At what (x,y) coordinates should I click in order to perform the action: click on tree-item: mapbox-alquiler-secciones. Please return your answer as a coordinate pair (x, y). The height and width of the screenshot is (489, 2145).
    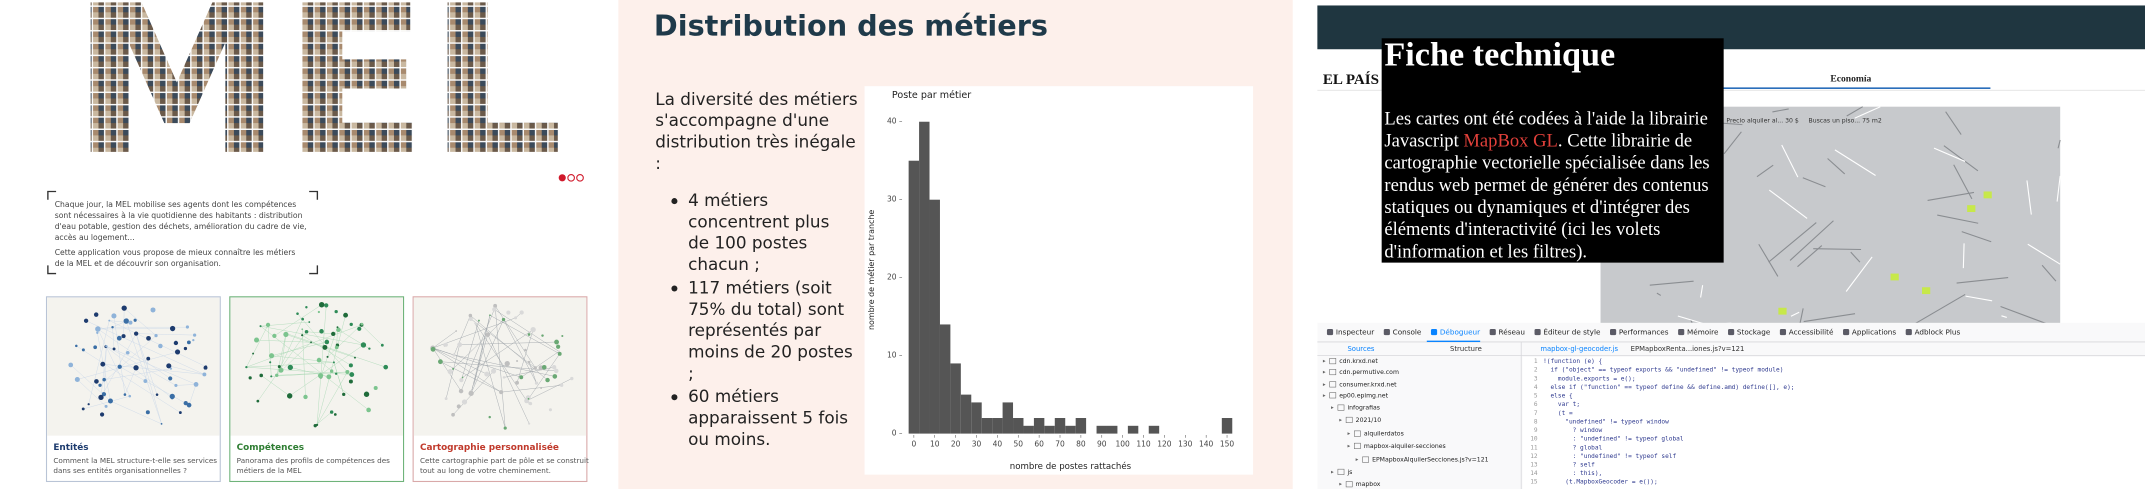
    Looking at the image, I should click on (1405, 446).